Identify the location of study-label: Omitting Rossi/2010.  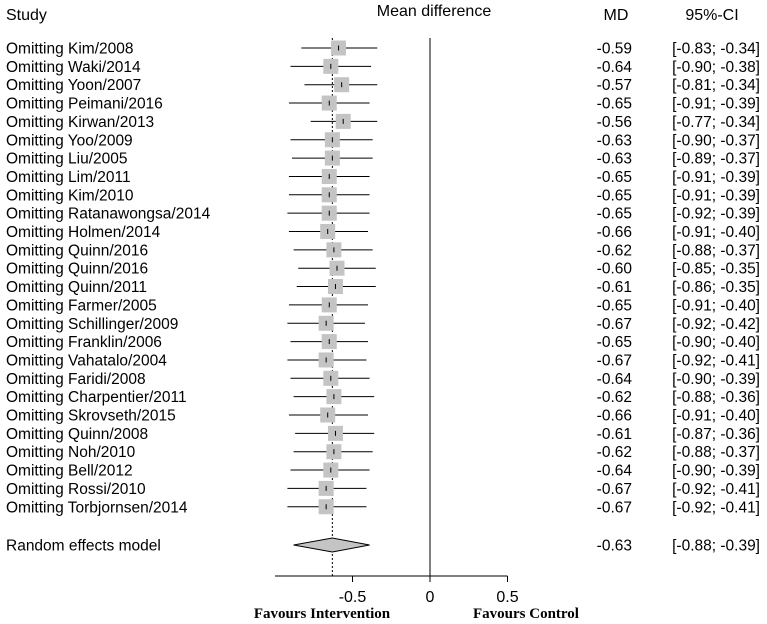
(76, 489).